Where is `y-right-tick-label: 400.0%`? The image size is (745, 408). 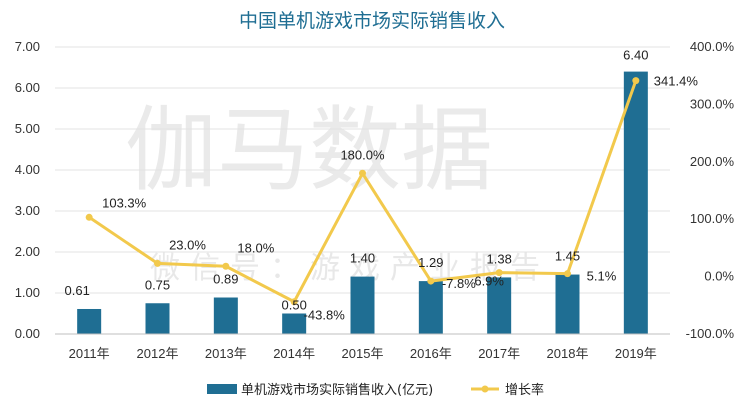
y-right-tick-label: 400.0% is located at coordinates (712, 46).